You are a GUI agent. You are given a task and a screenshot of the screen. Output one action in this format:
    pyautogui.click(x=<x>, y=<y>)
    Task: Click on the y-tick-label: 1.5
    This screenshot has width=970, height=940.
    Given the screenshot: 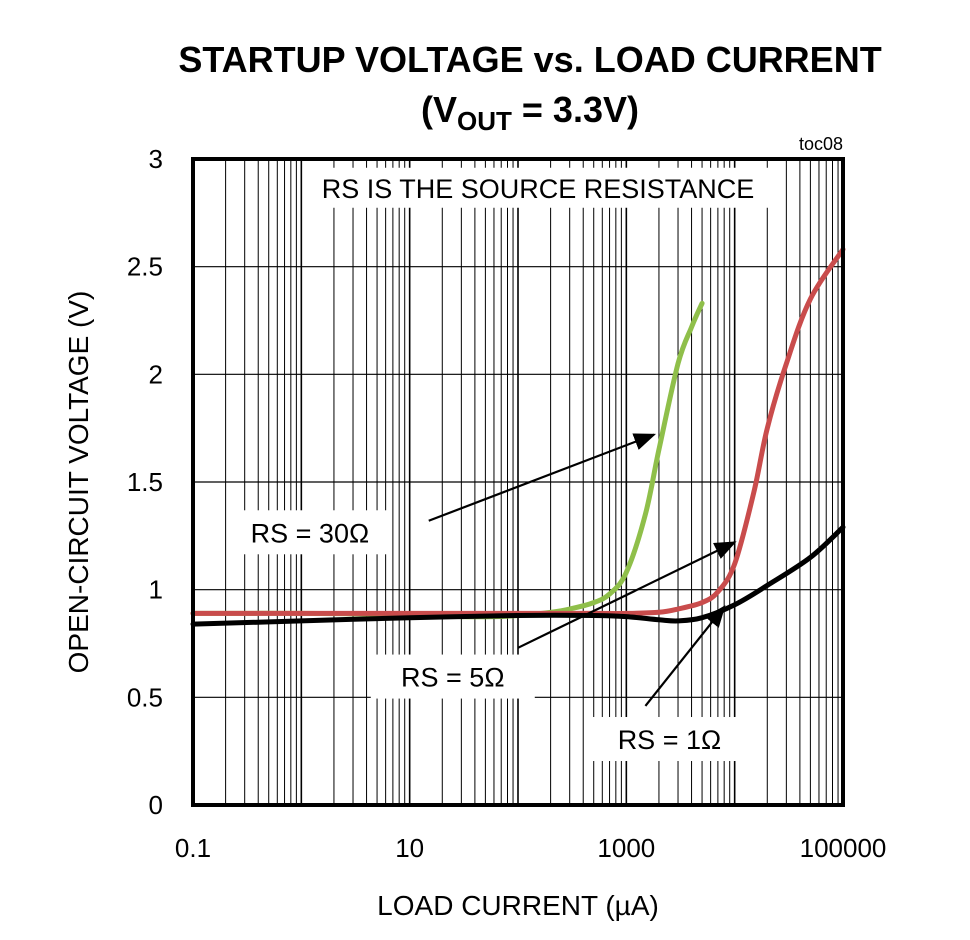 What is the action you would take?
    pyautogui.click(x=145, y=482)
    